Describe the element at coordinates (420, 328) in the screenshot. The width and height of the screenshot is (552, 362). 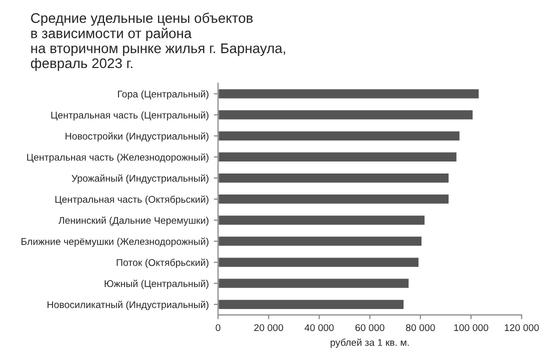
I see `x-tick-label: 80 000` at that location.